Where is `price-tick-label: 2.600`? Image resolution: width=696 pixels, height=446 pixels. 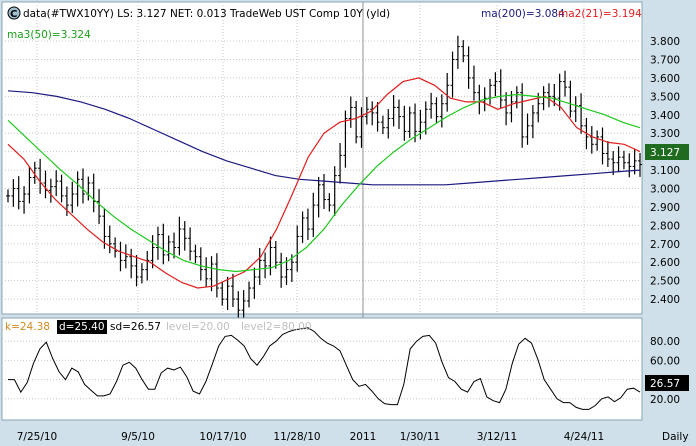 price-tick-label: 2.600 is located at coordinates (665, 263).